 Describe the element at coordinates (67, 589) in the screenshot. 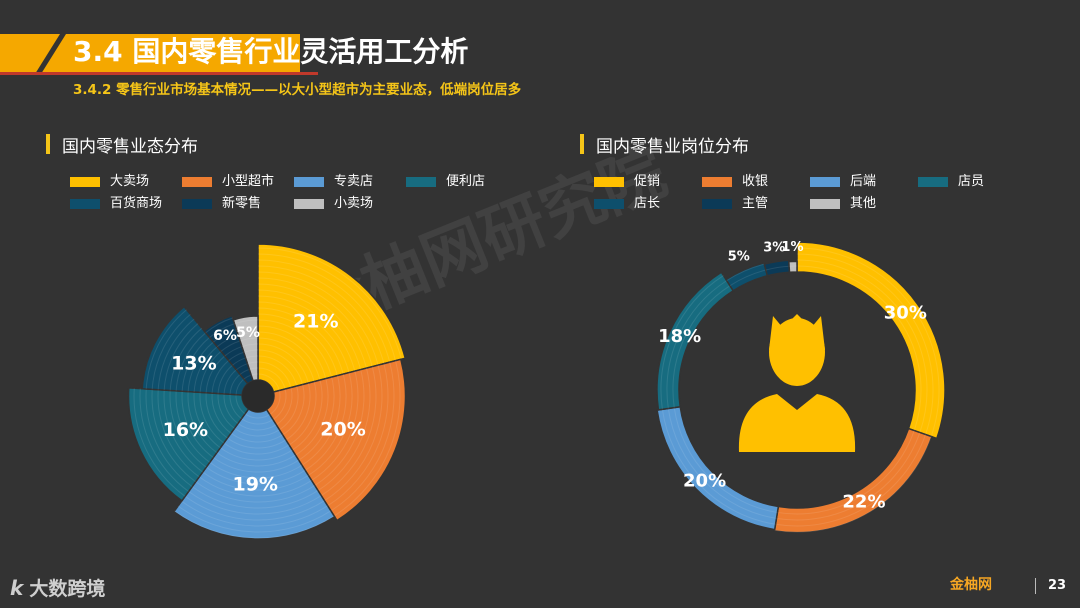

I see `footer-logo-text: 大数跨境` at that location.